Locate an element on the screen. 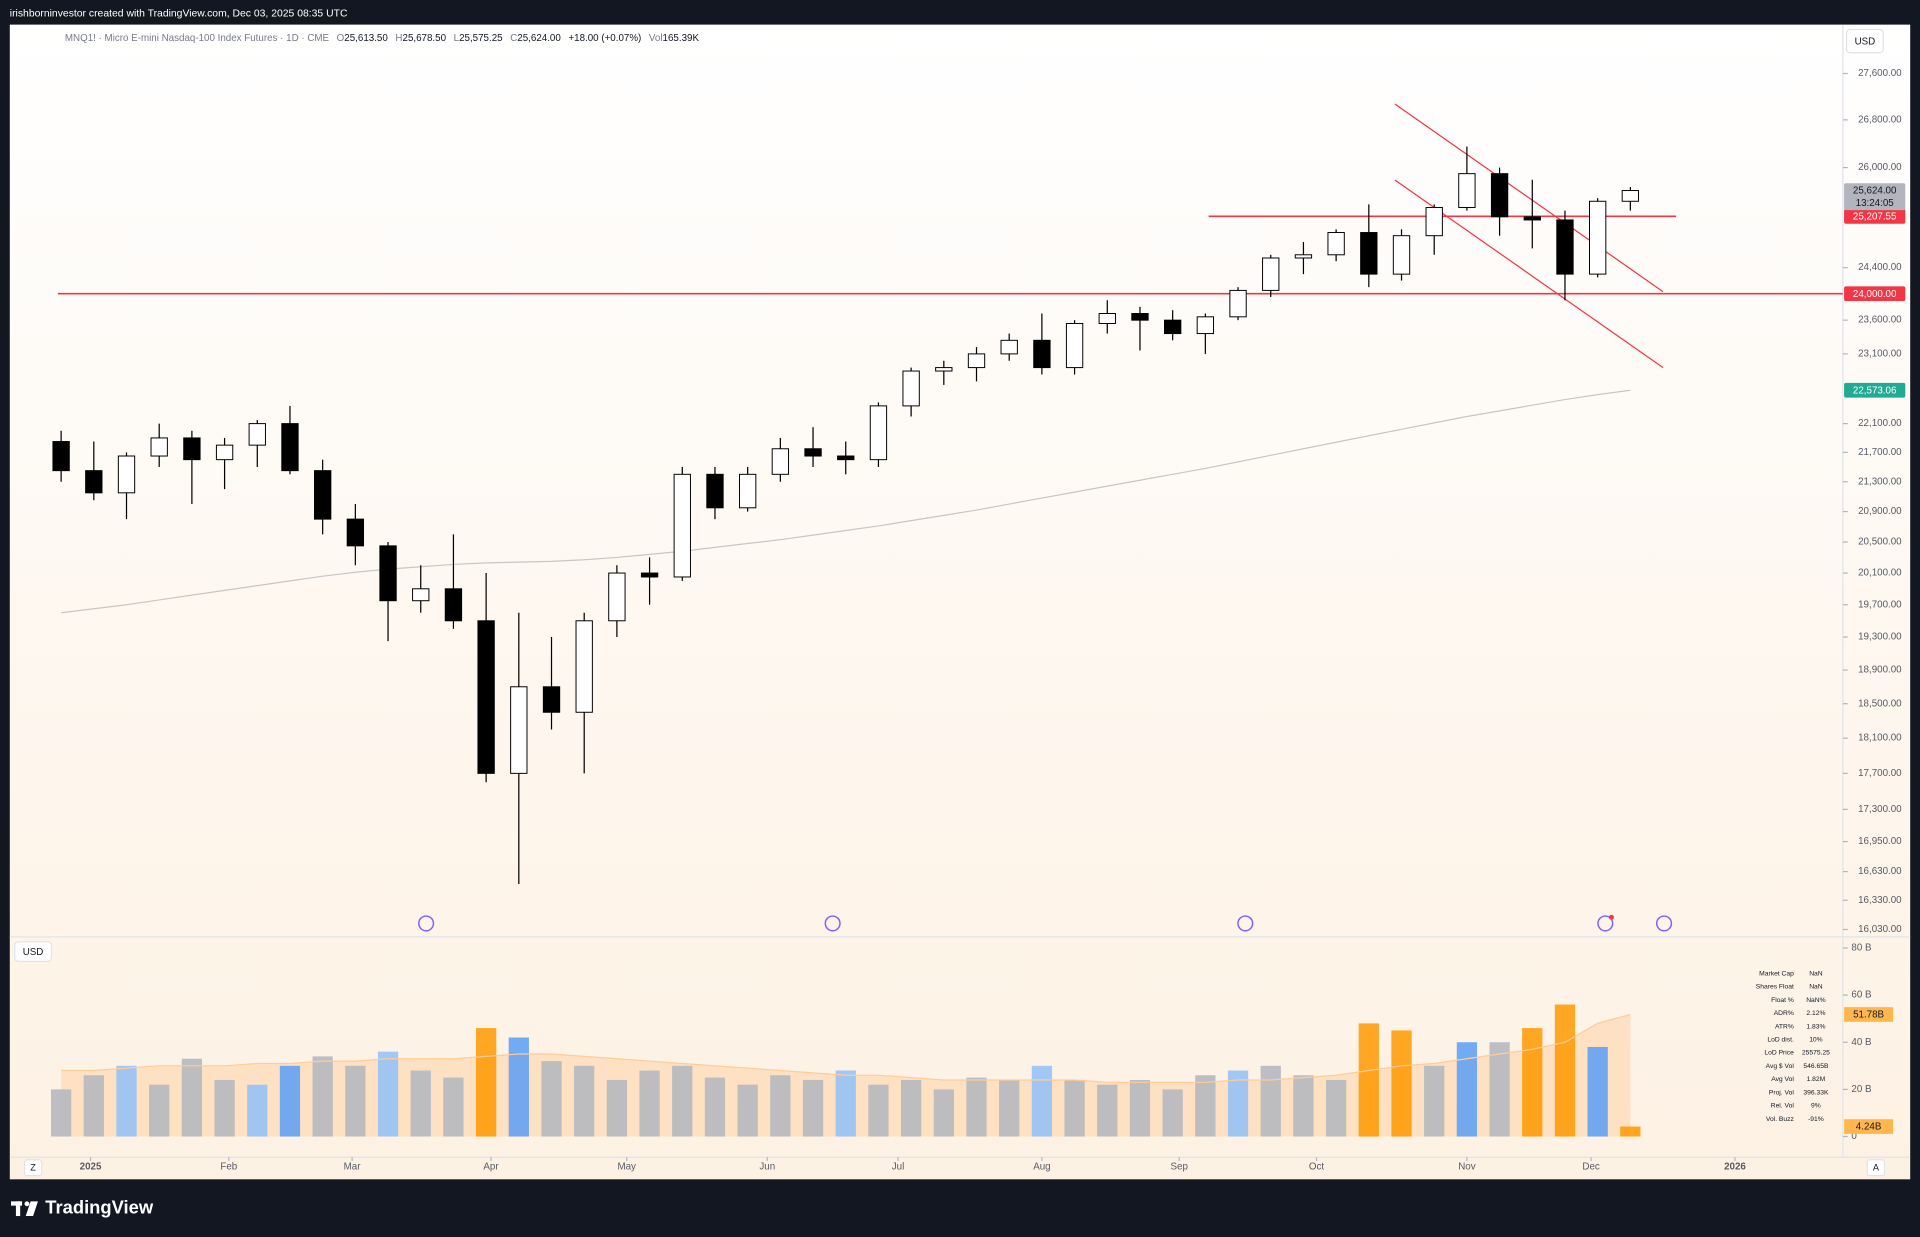  x-tick-label: Feb is located at coordinates (228, 1167).